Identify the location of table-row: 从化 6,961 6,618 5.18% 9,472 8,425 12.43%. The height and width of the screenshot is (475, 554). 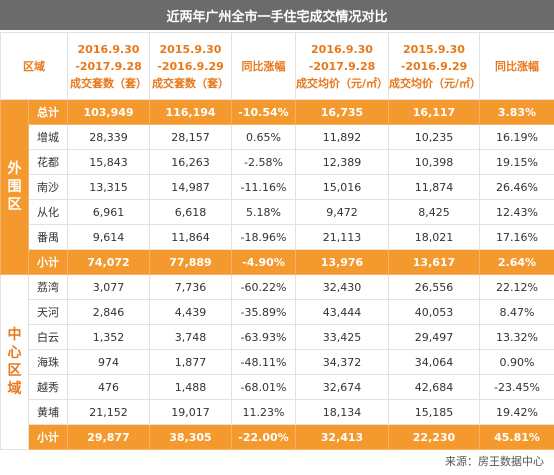
(277, 212).